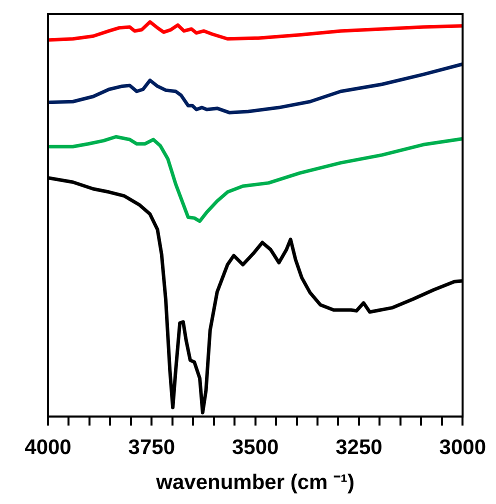 The image size is (496, 504). What do you see at coordinates (255, 482) in the screenshot?
I see `x-axis-title: wavenumber (cm ⁻¹)` at bounding box center [255, 482].